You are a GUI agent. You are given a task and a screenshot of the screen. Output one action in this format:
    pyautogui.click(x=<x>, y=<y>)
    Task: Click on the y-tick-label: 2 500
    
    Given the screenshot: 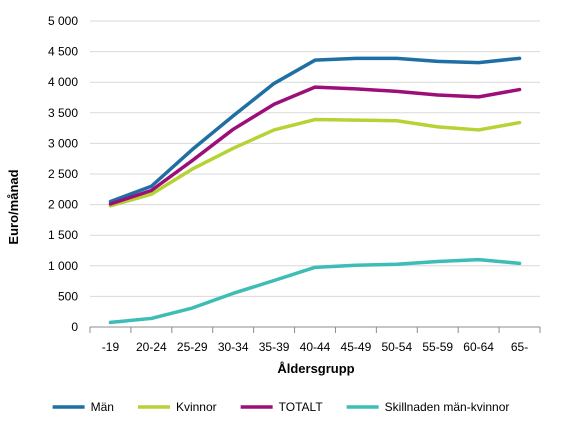 What is the action you would take?
    pyautogui.click(x=63, y=174)
    